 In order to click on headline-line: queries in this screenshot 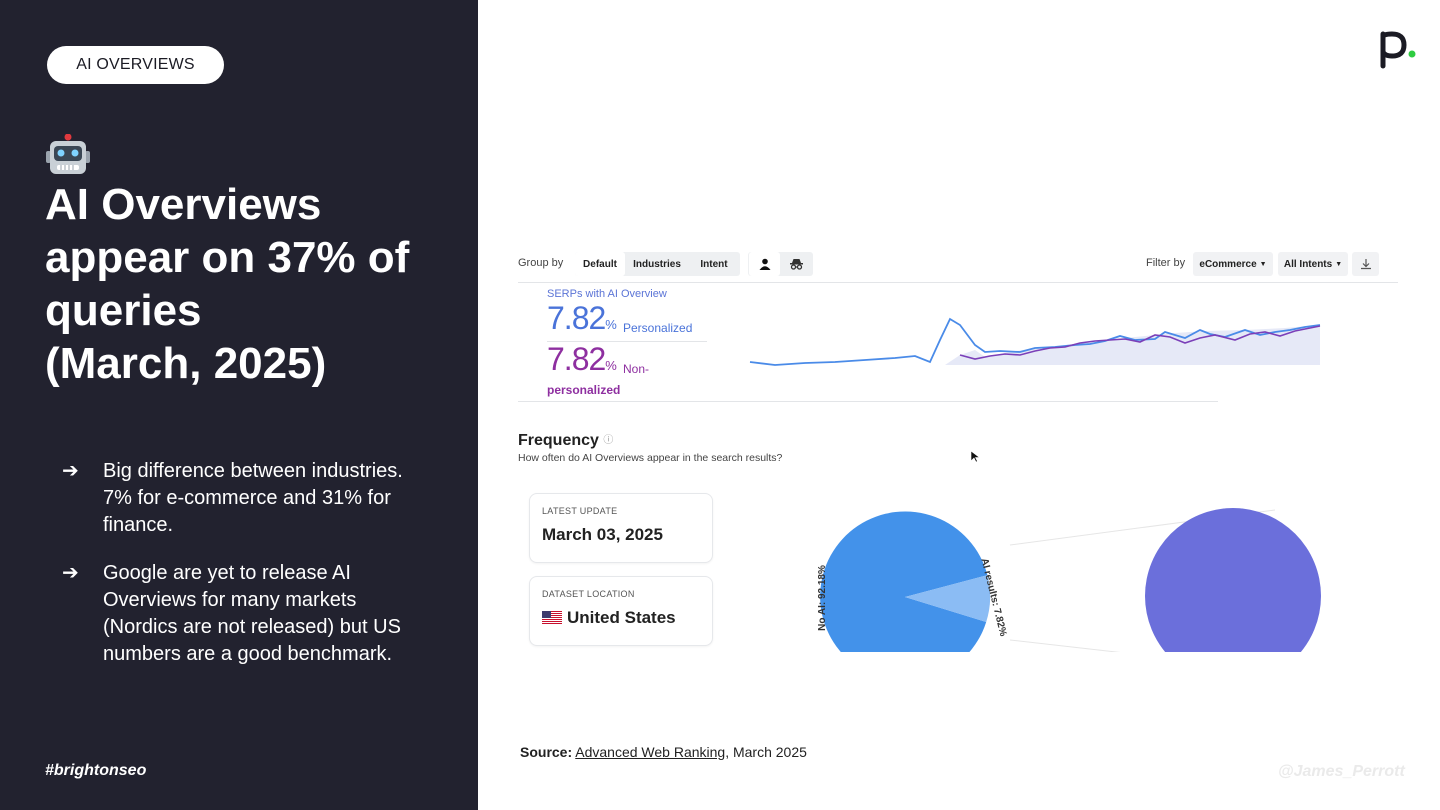, I will do `click(123, 310)`.